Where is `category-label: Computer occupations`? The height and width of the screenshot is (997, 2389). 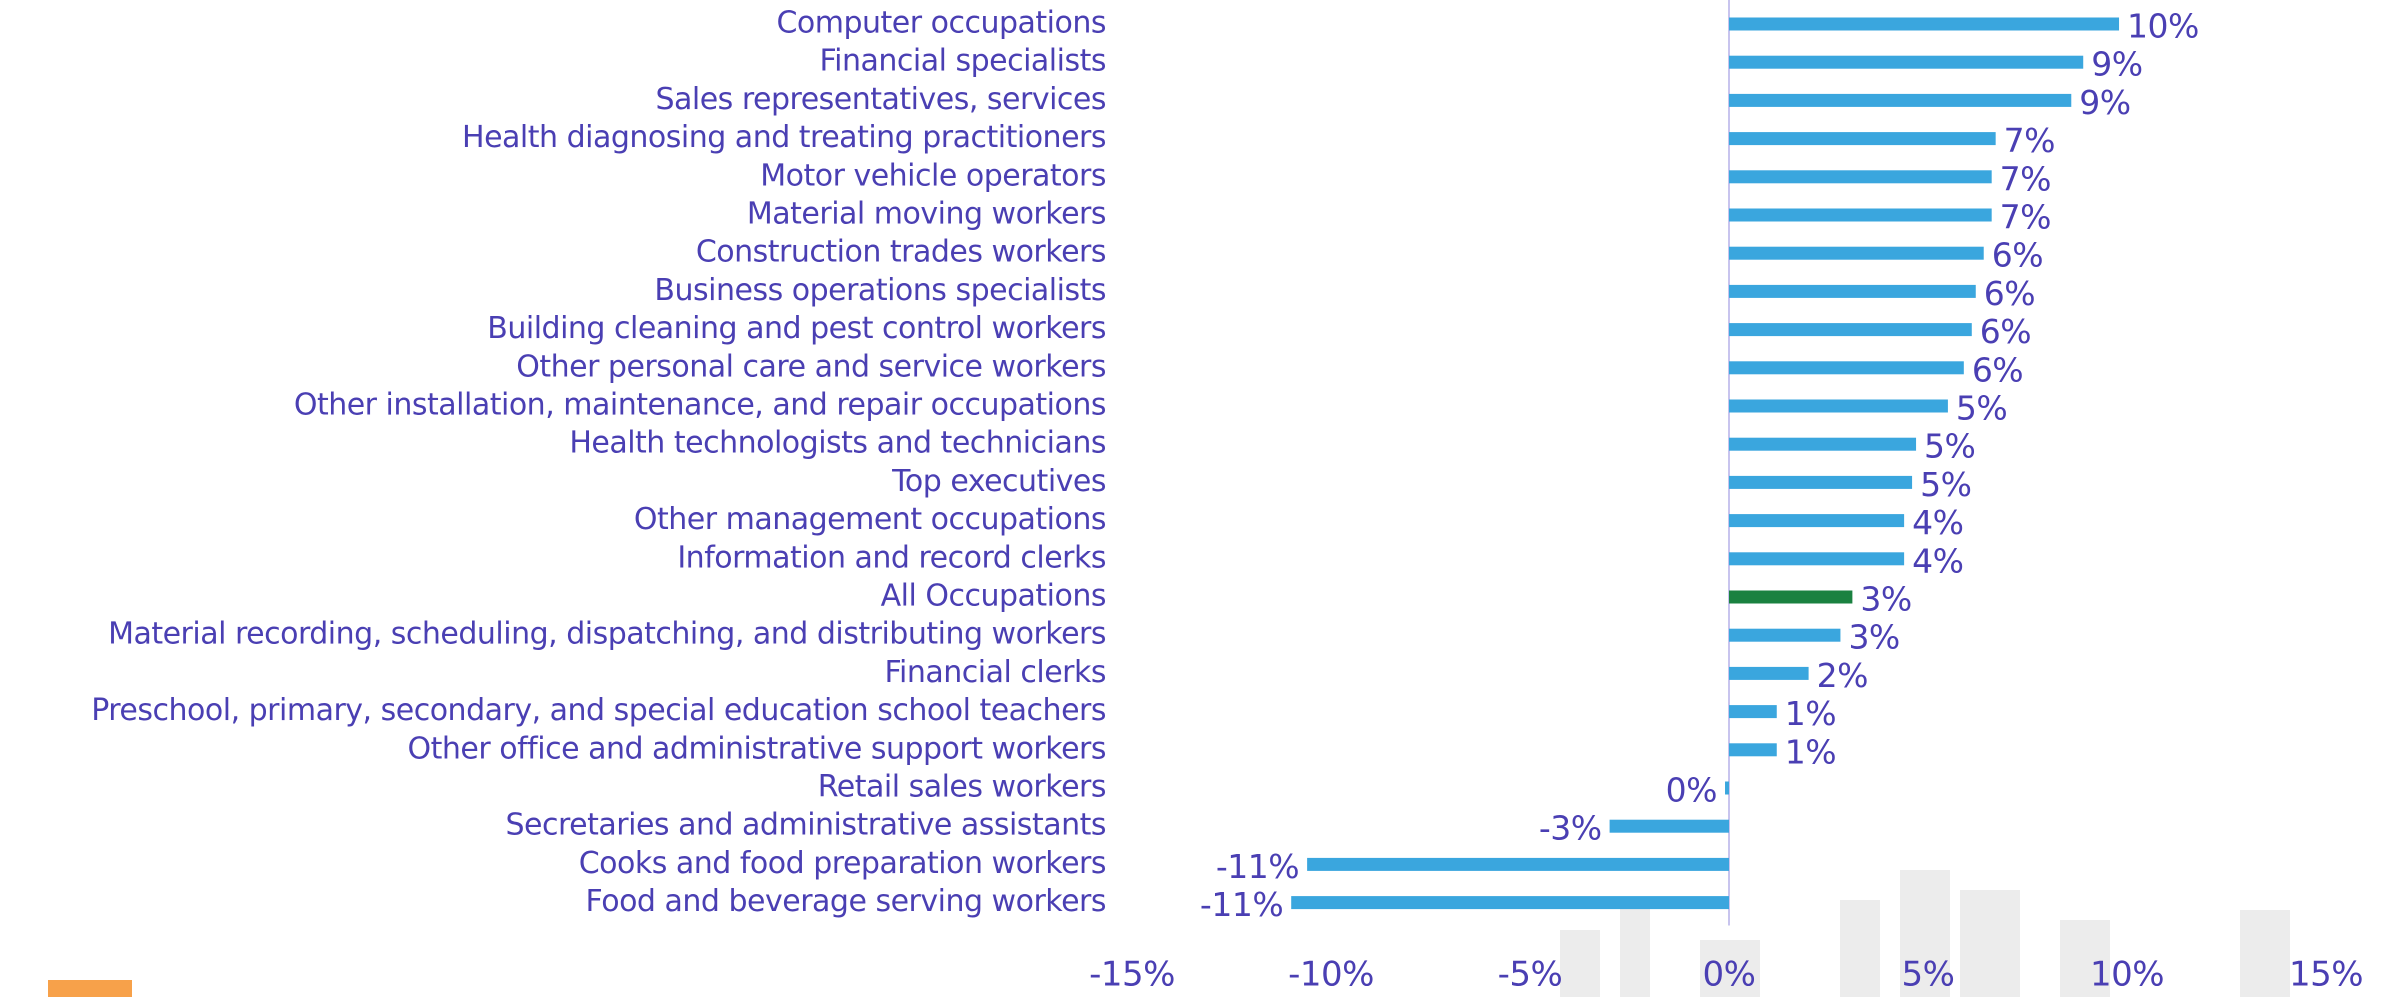 category-label: Computer occupations is located at coordinates (941, 23).